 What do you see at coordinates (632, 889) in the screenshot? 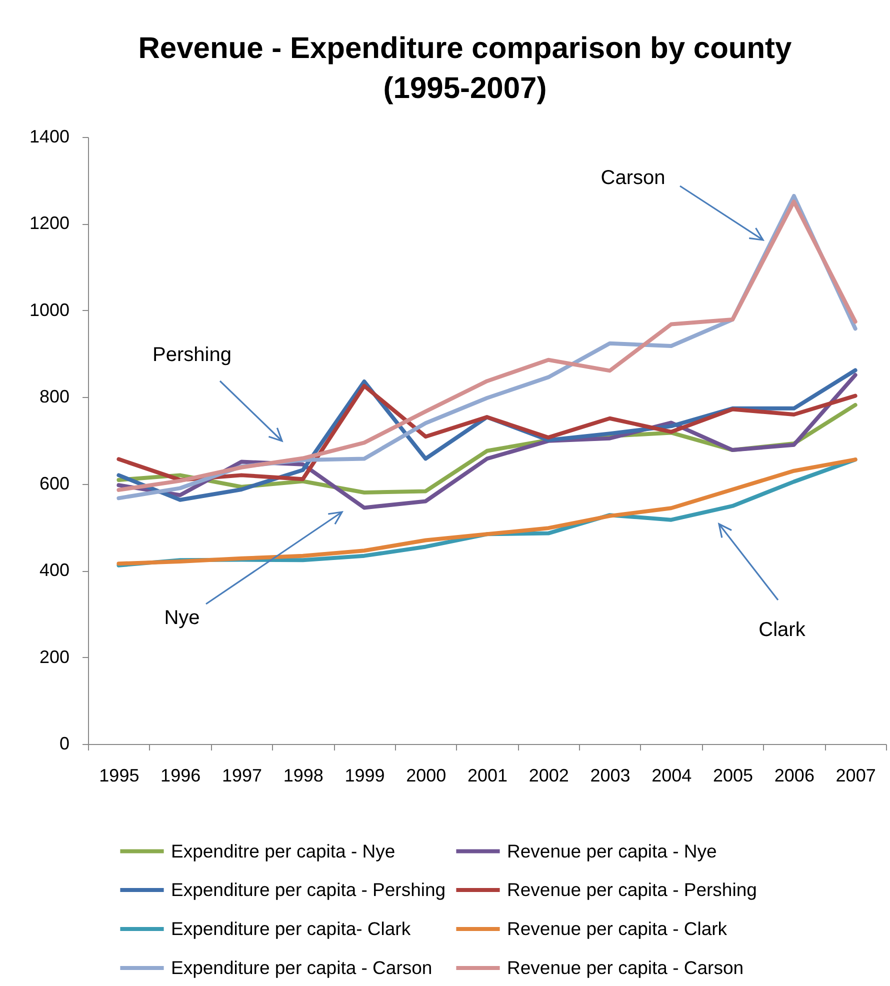
I see `legend-label: Revenue per capita - Pershing` at bounding box center [632, 889].